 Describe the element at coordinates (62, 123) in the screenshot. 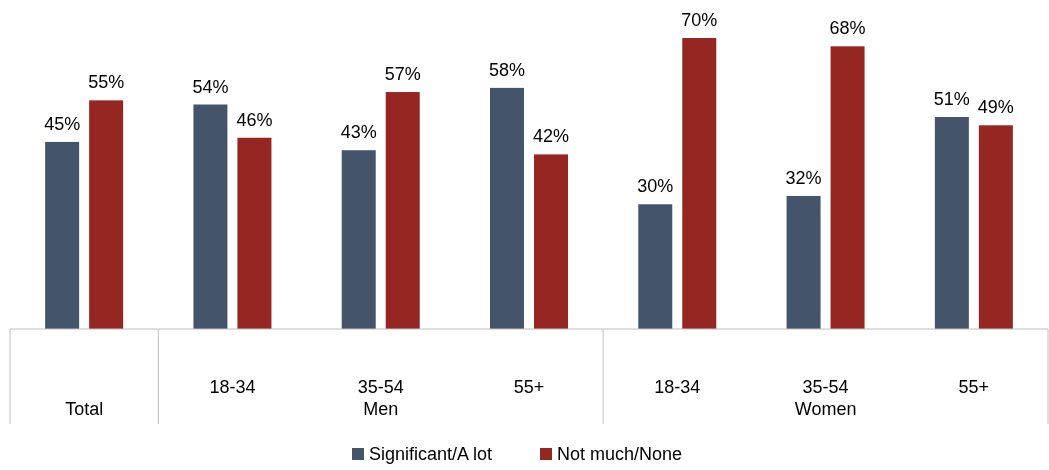

I see `data-label: 45%` at that location.